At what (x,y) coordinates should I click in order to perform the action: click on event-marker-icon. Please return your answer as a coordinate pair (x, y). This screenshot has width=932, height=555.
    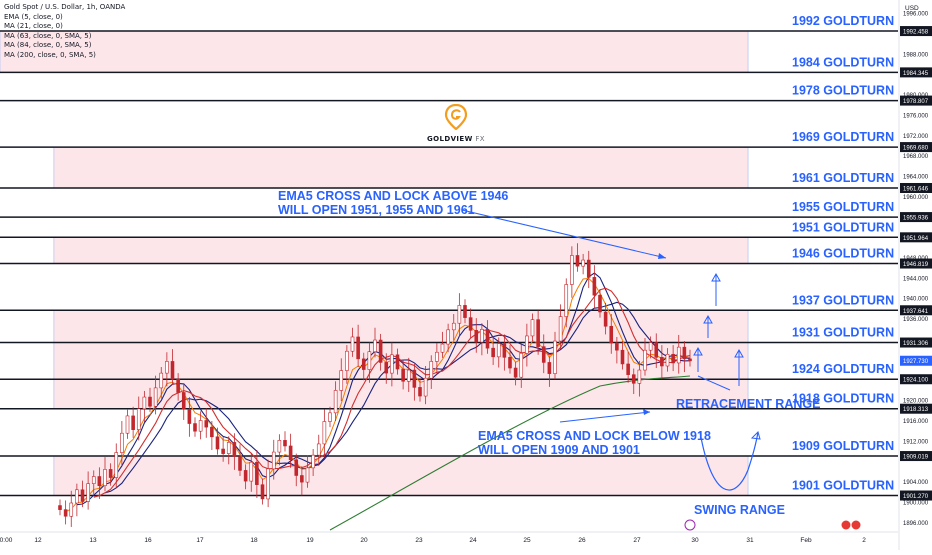
    Looking at the image, I should click on (690, 525).